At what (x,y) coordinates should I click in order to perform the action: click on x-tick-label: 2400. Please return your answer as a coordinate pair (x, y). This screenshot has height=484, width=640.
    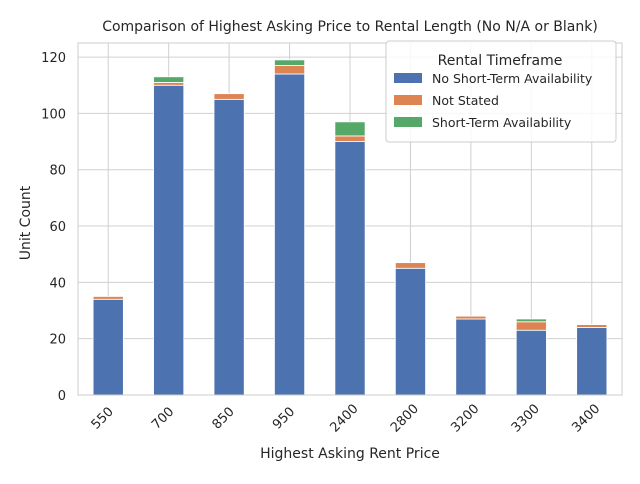
    Looking at the image, I should click on (345, 419).